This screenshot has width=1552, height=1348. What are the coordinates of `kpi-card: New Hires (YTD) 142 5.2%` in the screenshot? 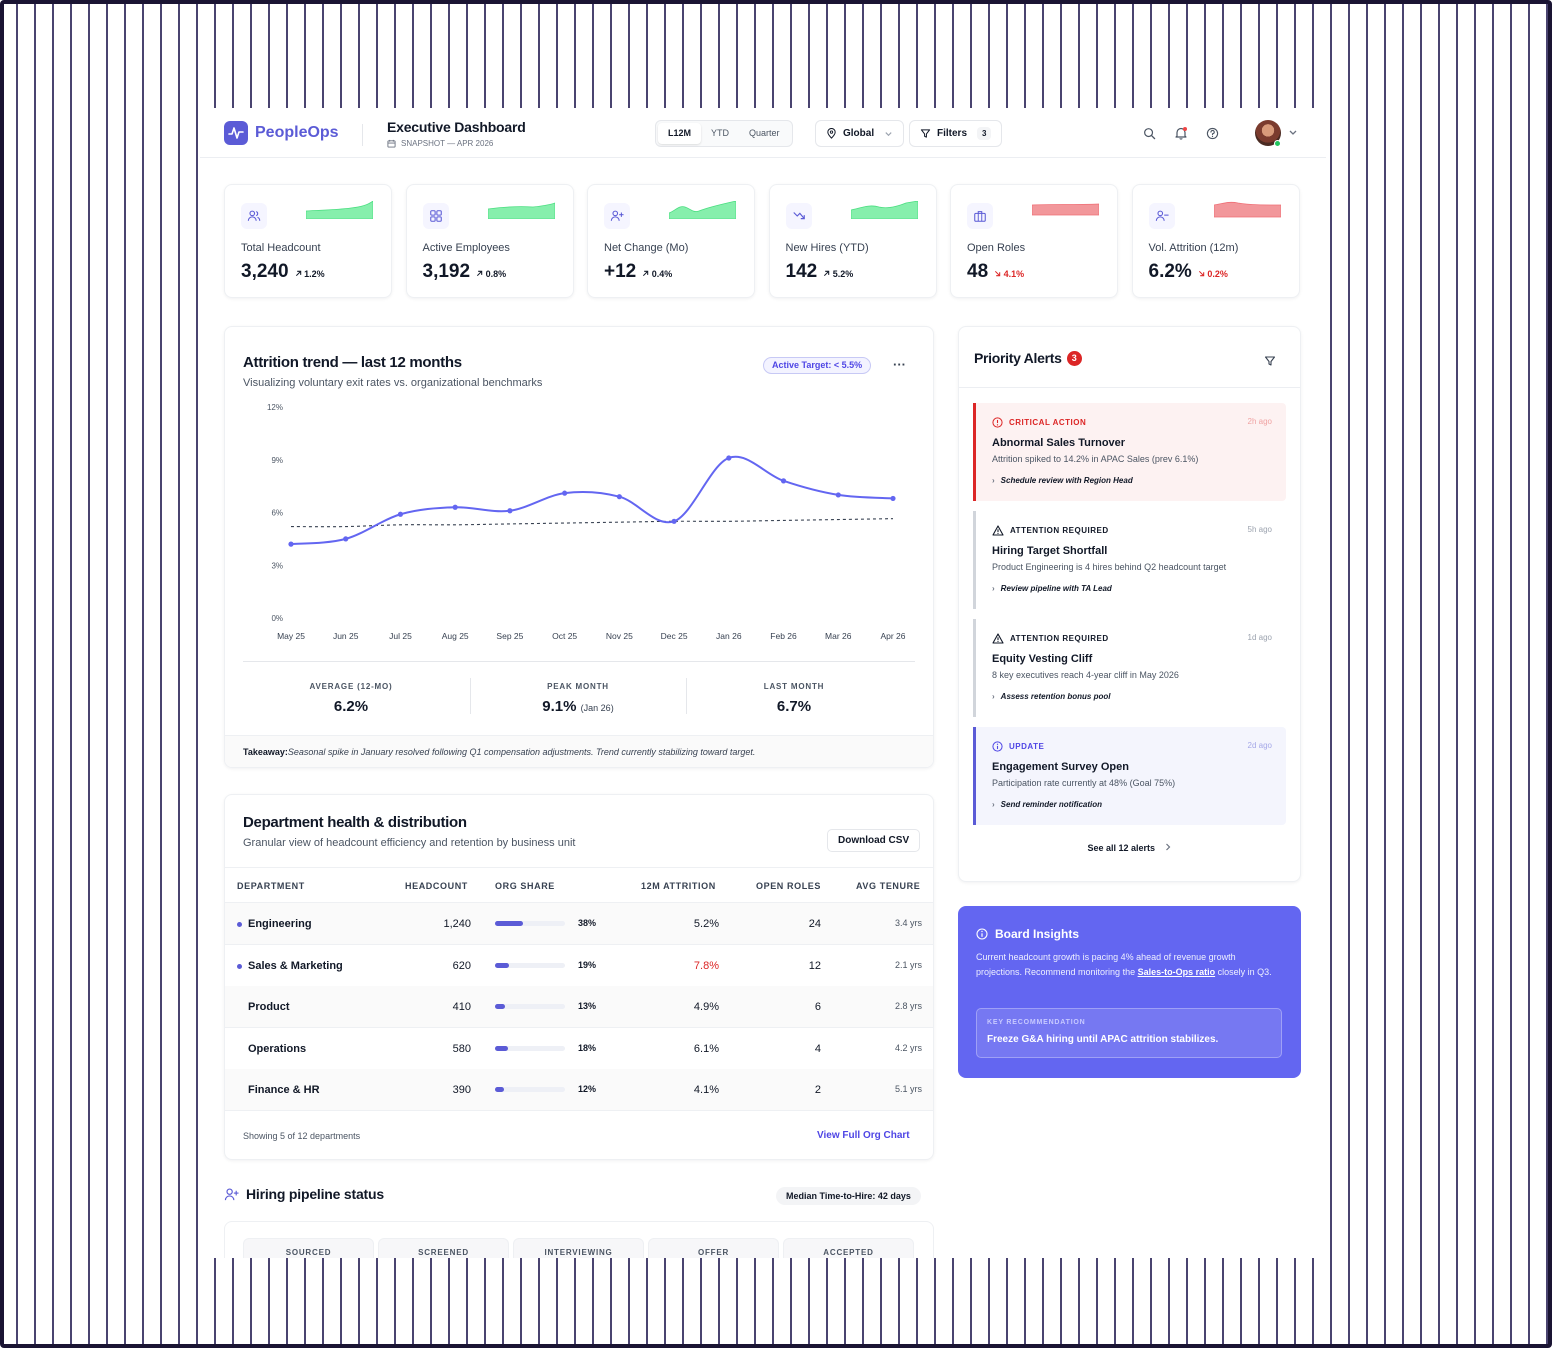 It's located at (852, 241).